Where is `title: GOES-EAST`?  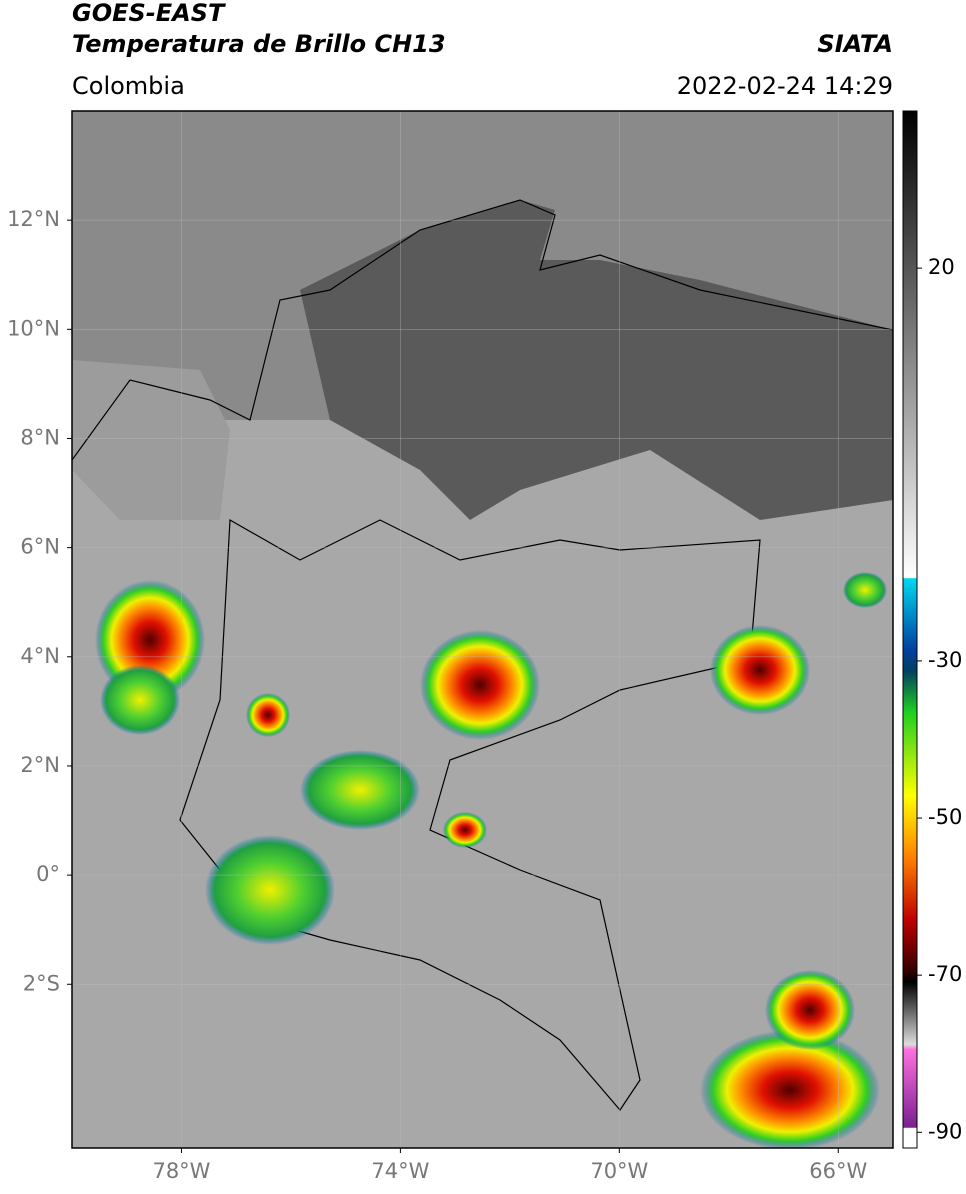 title: GOES-EAST is located at coordinates (149, 13).